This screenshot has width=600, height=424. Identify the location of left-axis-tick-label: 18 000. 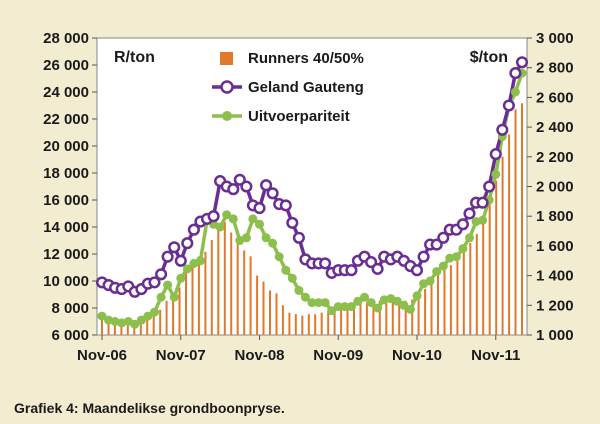
(66, 173).